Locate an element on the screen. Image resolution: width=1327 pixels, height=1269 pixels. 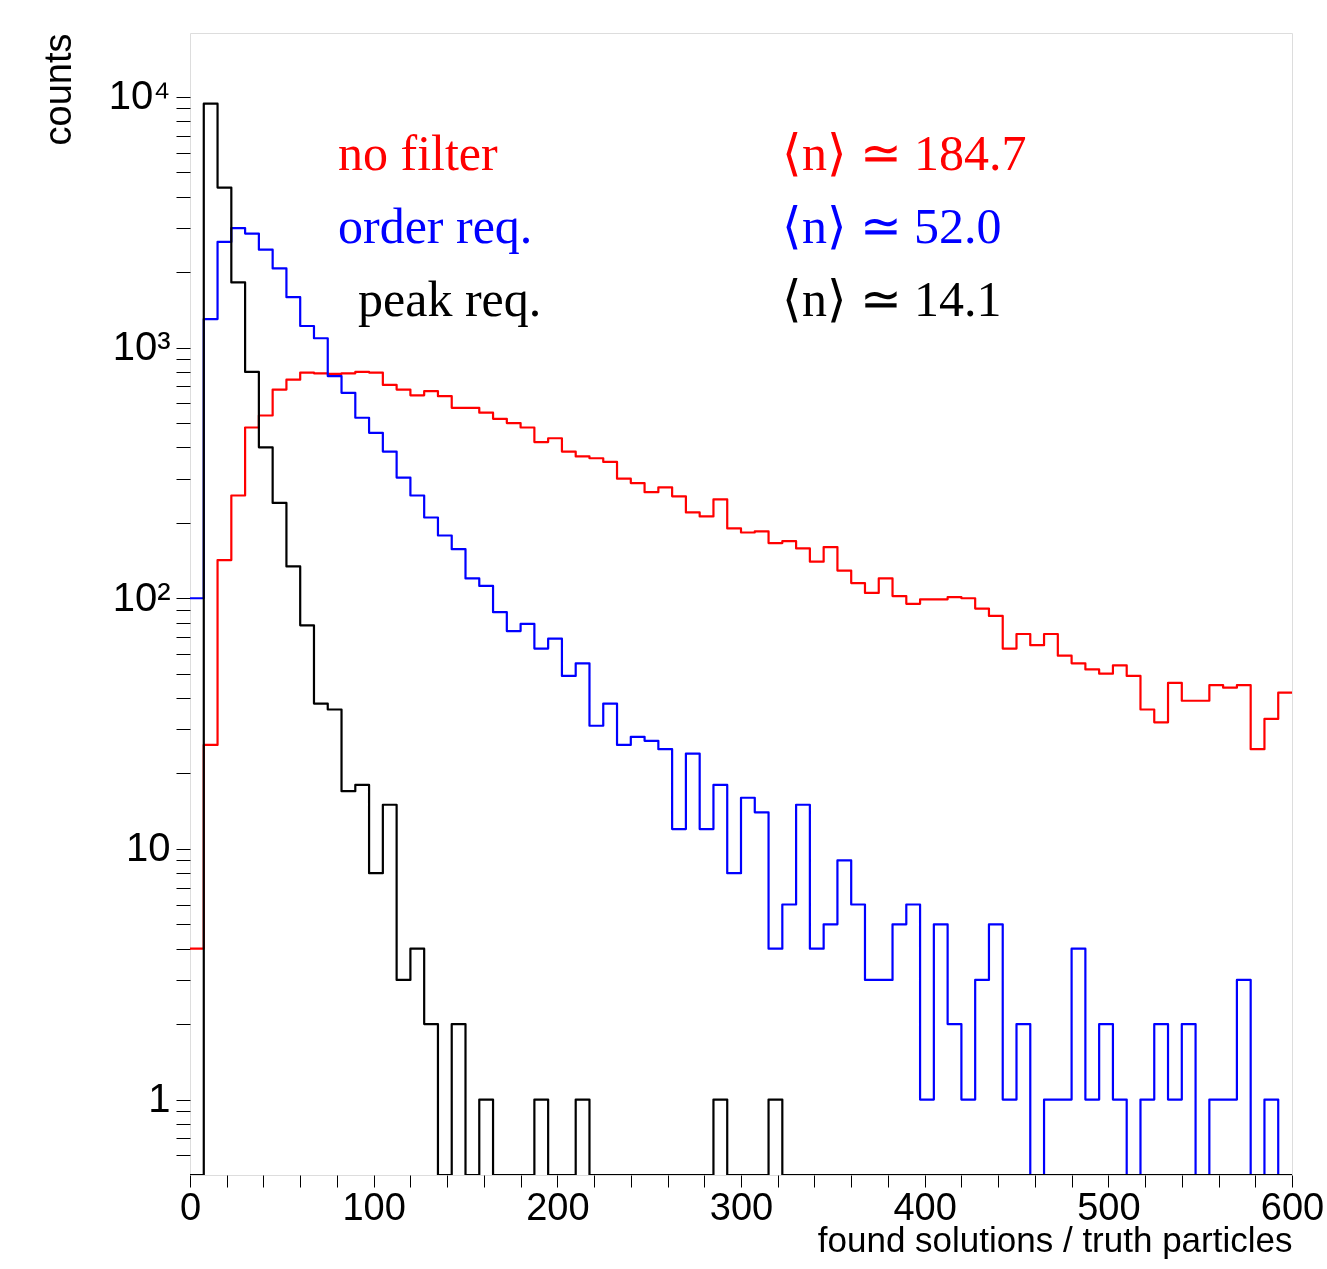
annotation: ⟨n⟩ ≃ 184.7 is located at coordinates (904, 153).